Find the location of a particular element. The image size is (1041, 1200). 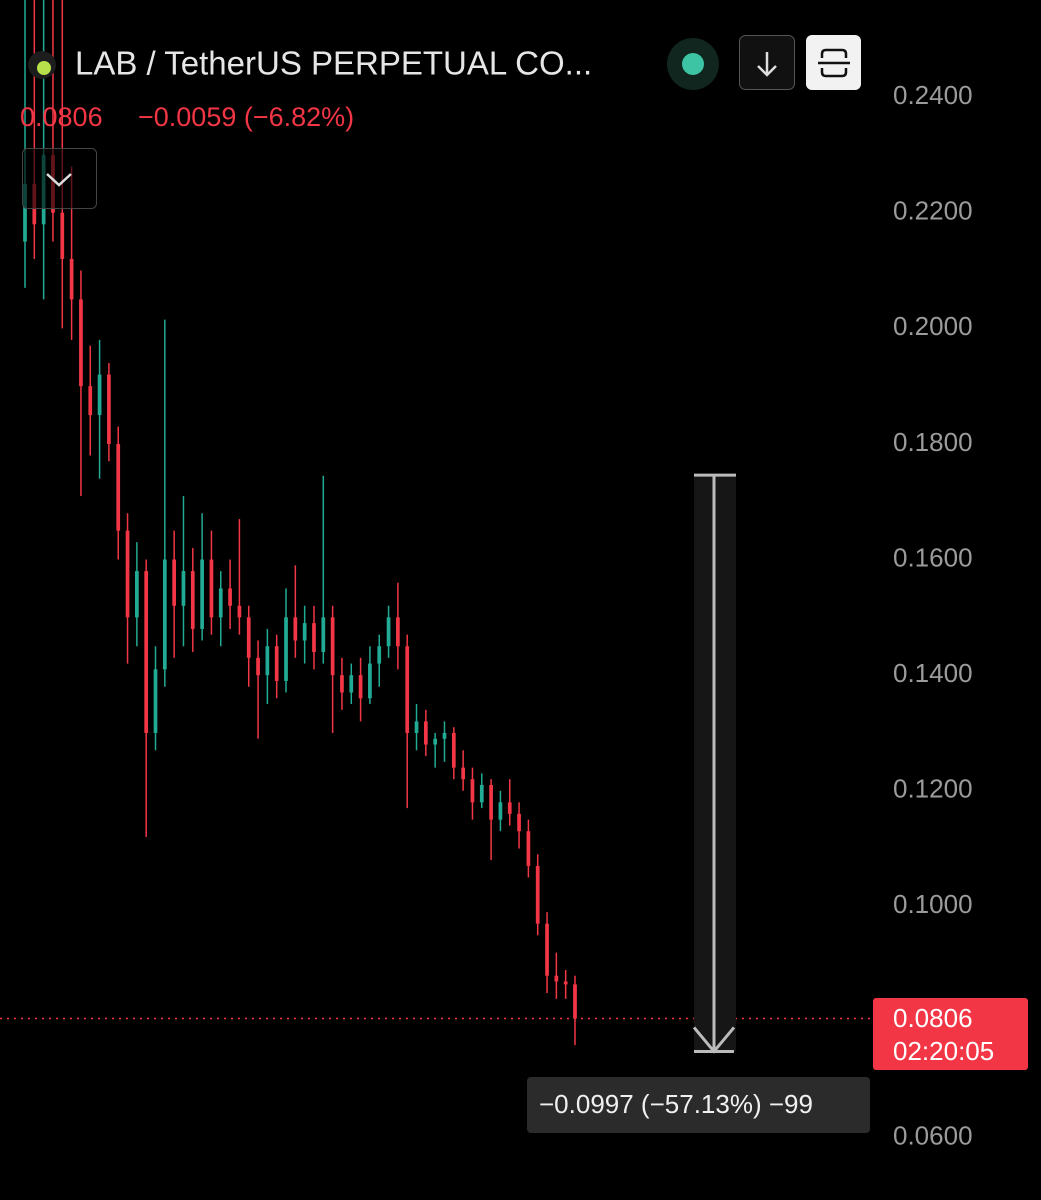

y-tick-label: 0.0600 is located at coordinates (933, 1135).